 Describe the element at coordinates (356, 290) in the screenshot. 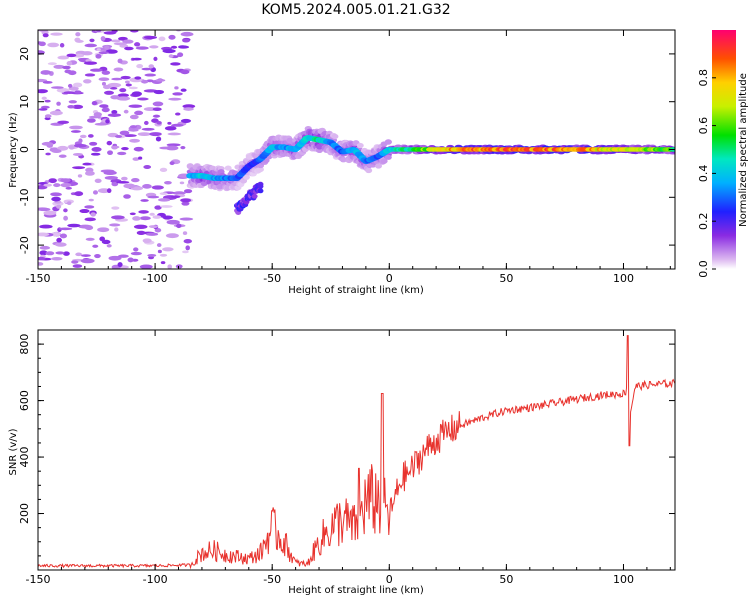

I see `spectrogram-x-label: Height of straight line (km)` at that location.